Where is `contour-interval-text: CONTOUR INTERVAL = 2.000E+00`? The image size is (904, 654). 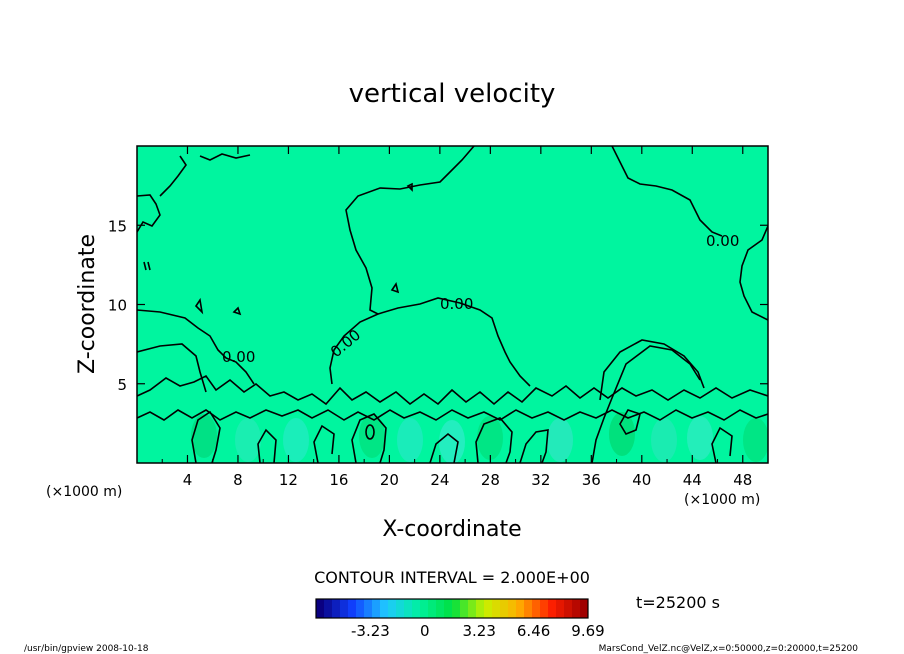 contour-interval-text: CONTOUR INTERVAL = 2.000E+00 is located at coordinates (452, 577).